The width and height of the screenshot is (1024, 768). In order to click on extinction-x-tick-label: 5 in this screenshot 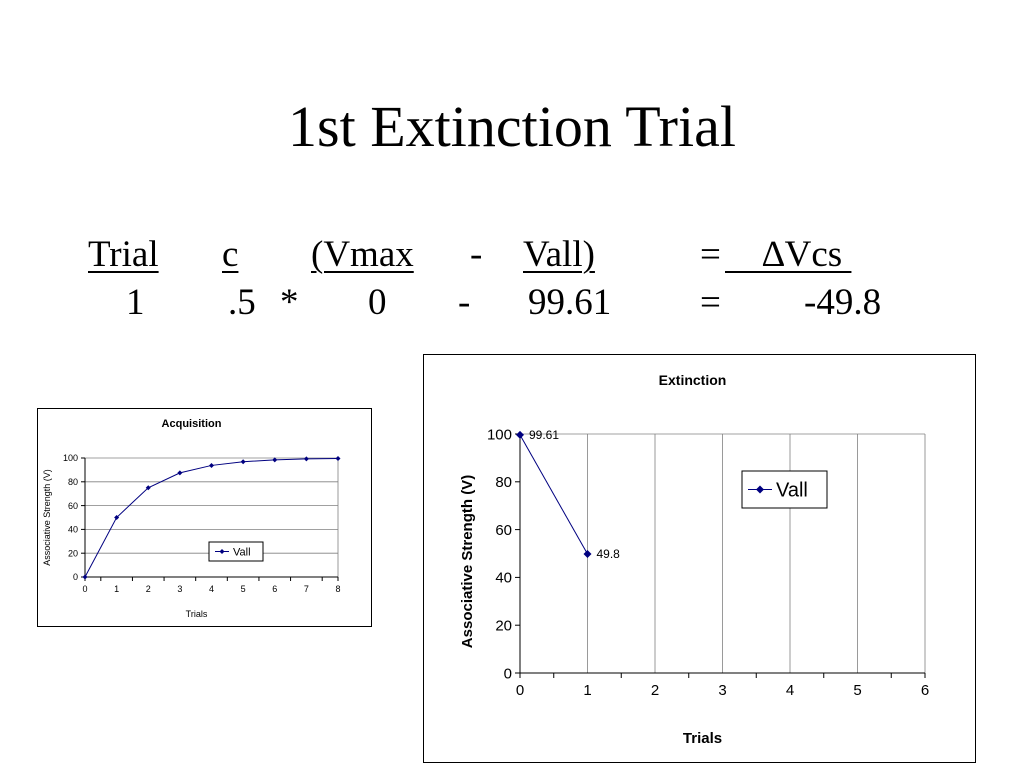, I will do `click(857, 690)`.